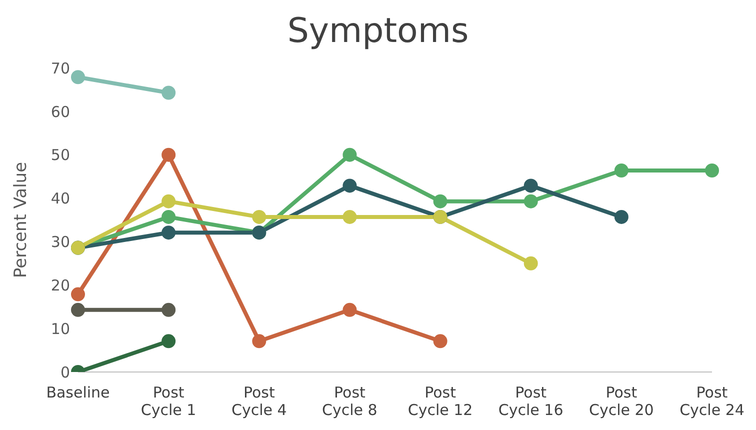 This screenshot has width=756, height=430. Describe the element at coordinates (65, 372) in the screenshot. I see `y-tick-label: 0` at that location.